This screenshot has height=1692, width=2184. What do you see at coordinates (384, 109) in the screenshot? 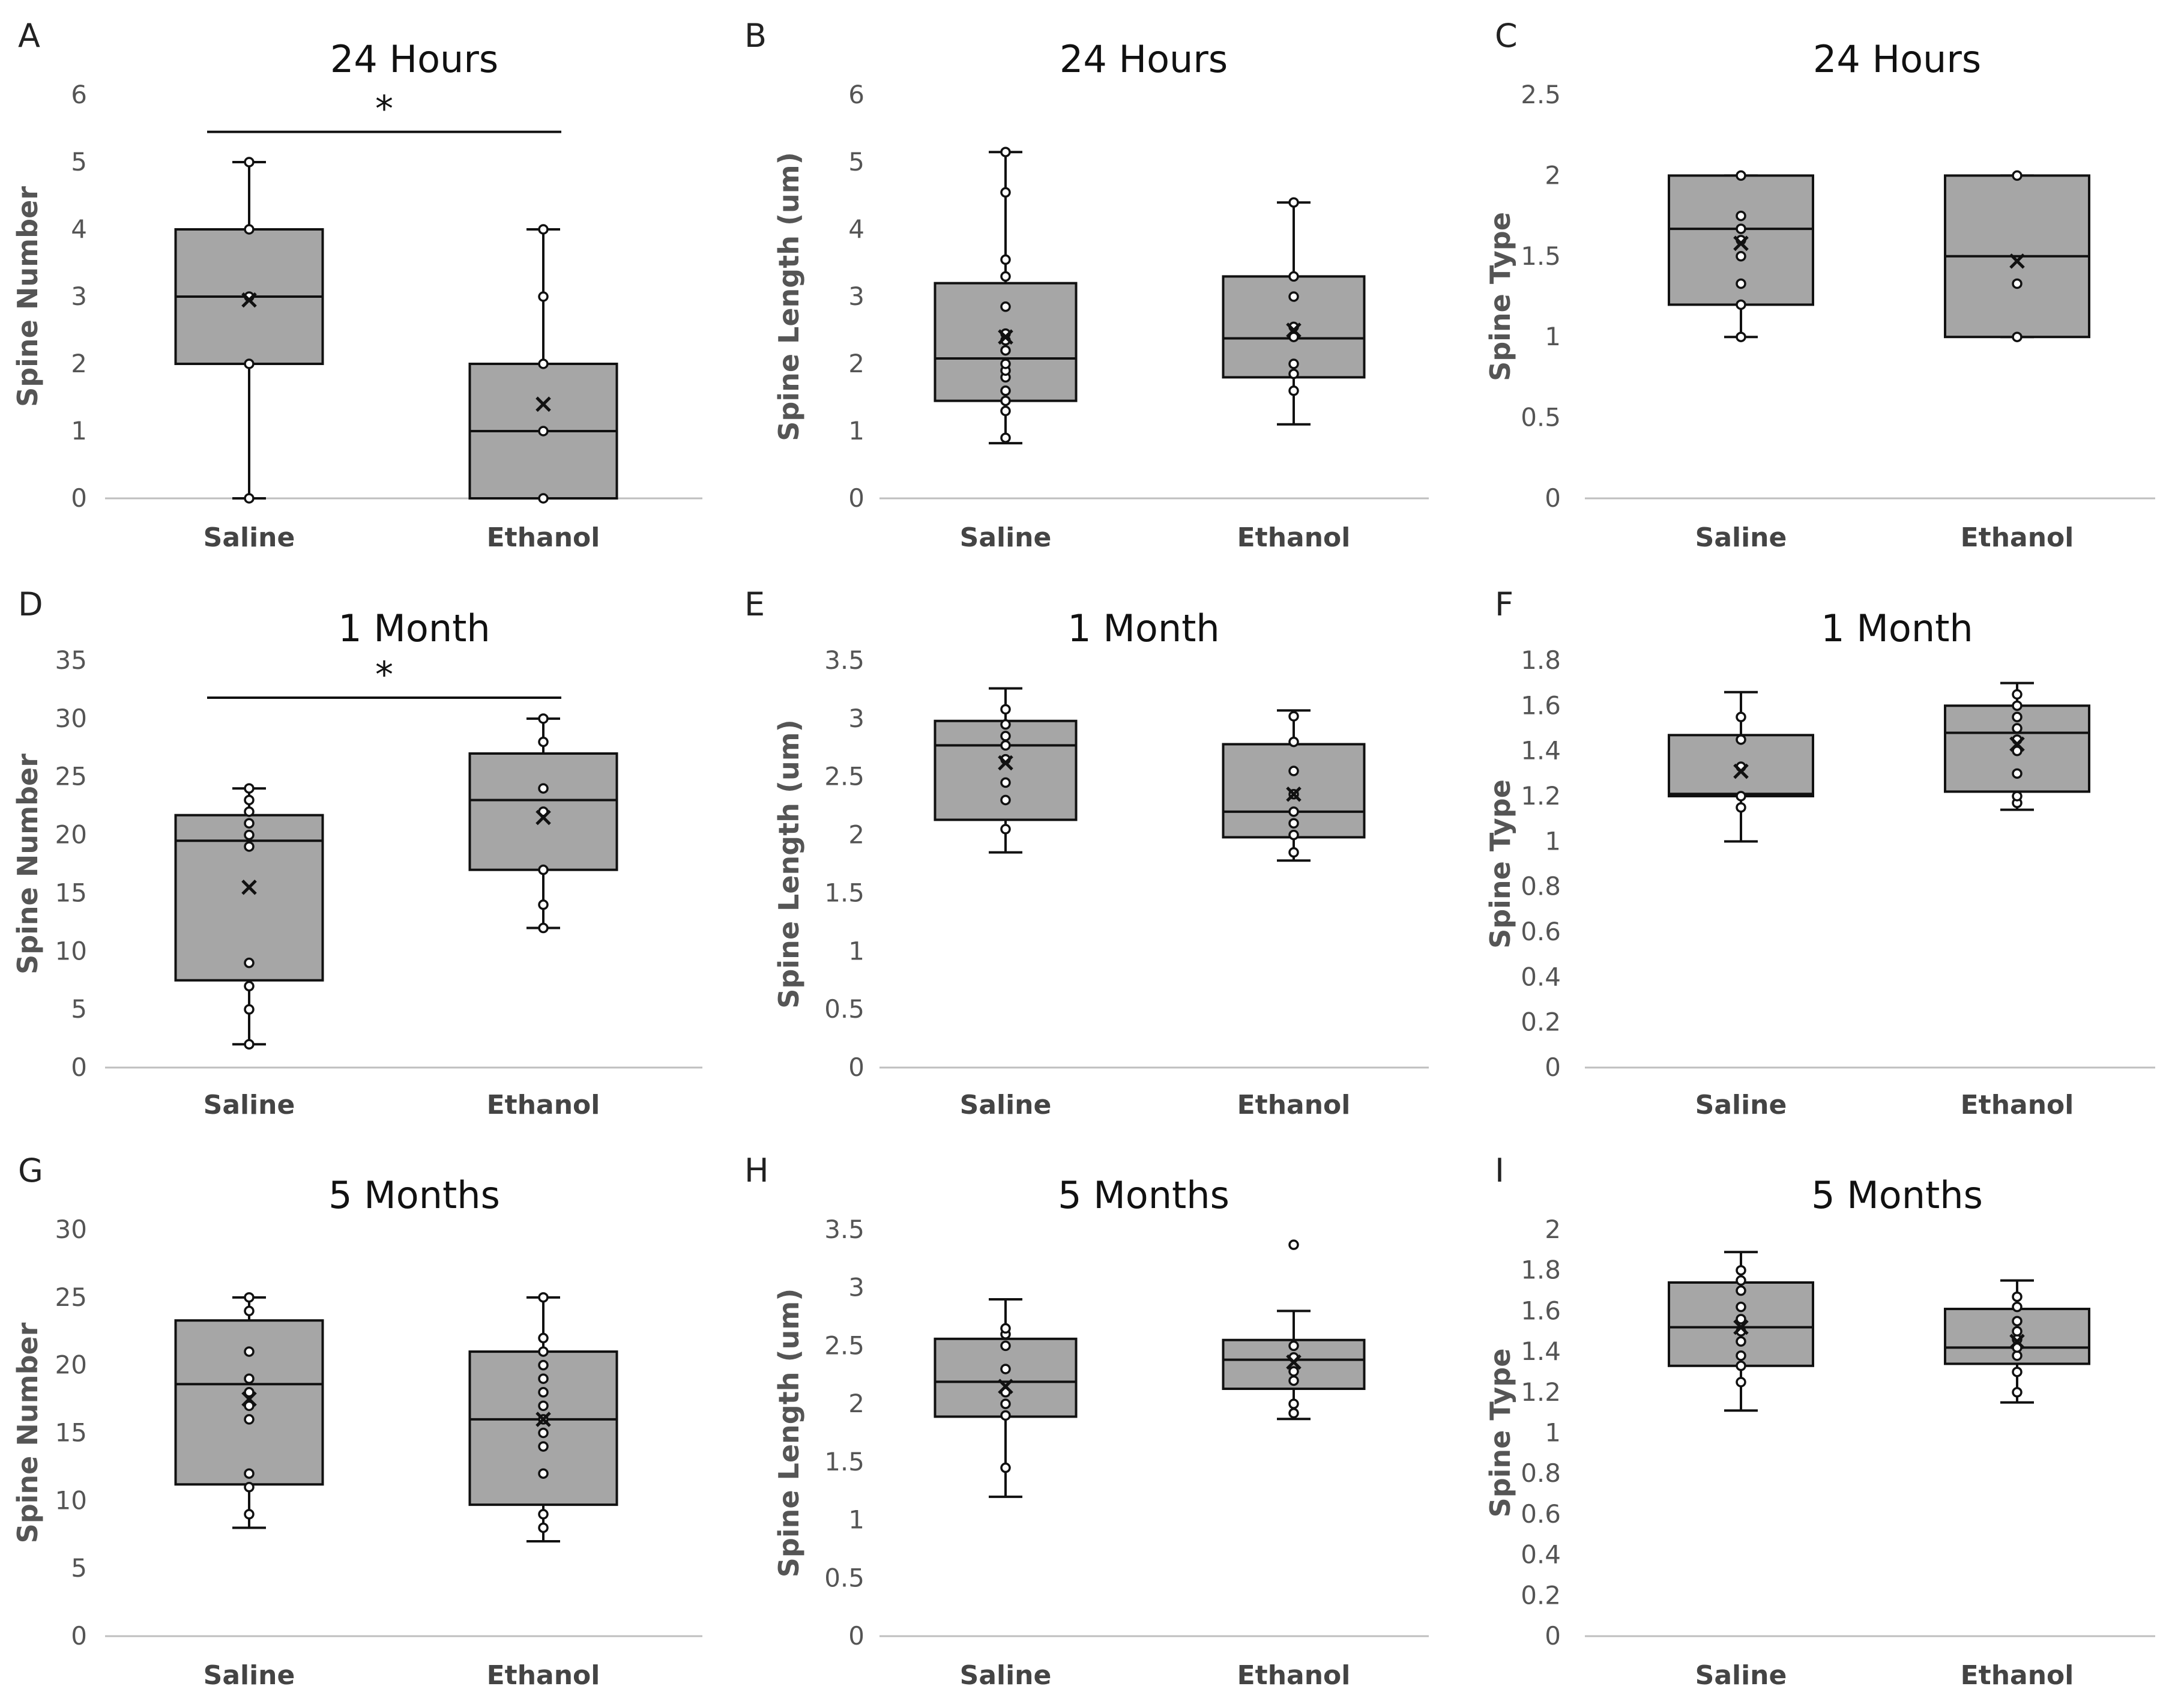
I see `significance-star: *` at bounding box center [384, 109].